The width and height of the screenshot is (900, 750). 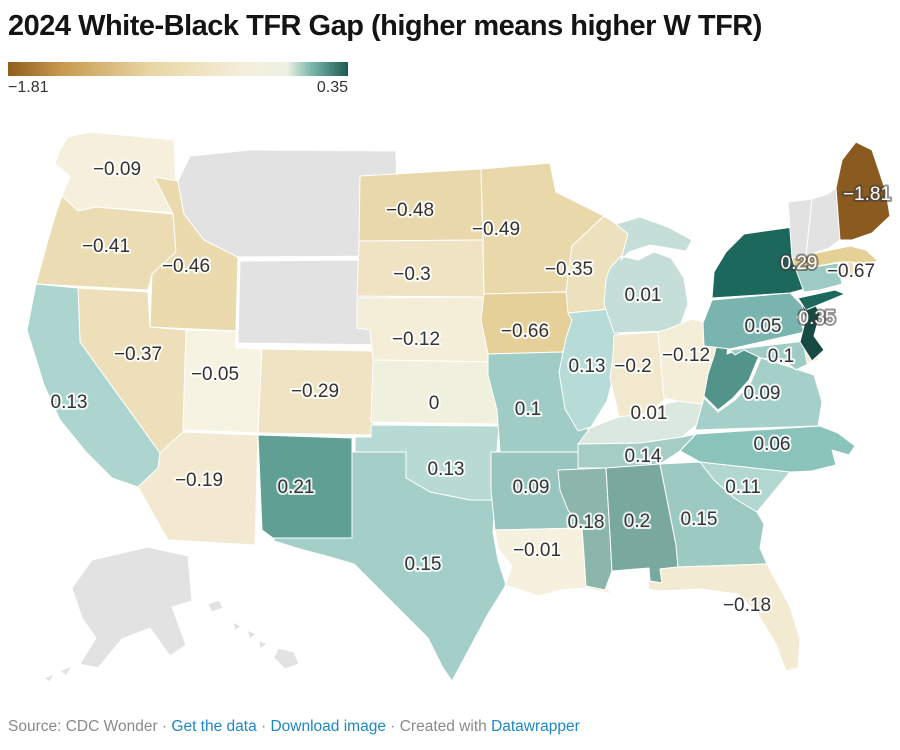 I want to click on state-ks, so click(x=435, y=392).